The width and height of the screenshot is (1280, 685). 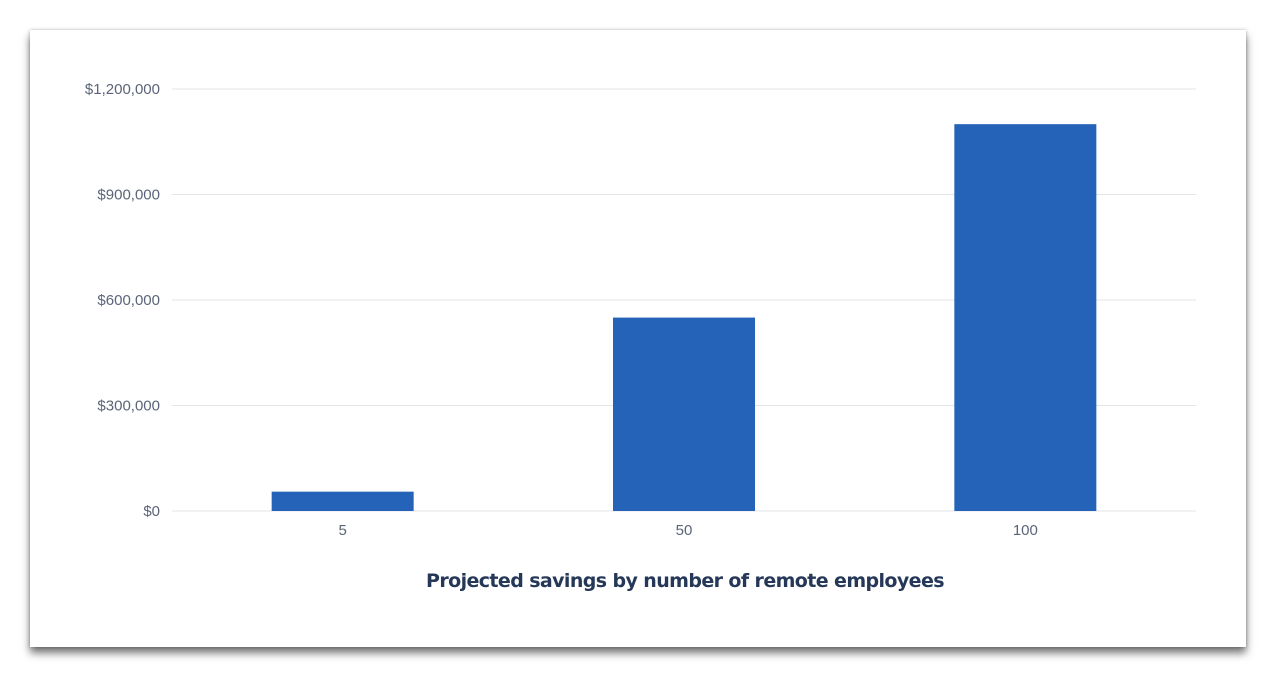 I want to click on y-tick-label: $0, so click(x=151, y=511).